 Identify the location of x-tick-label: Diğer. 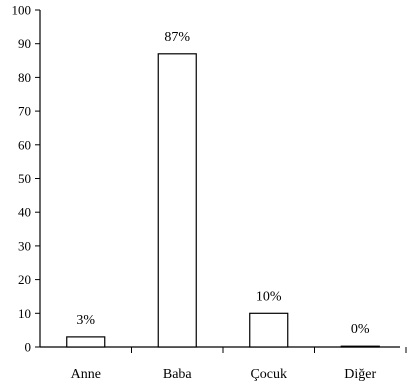
(360, 374).